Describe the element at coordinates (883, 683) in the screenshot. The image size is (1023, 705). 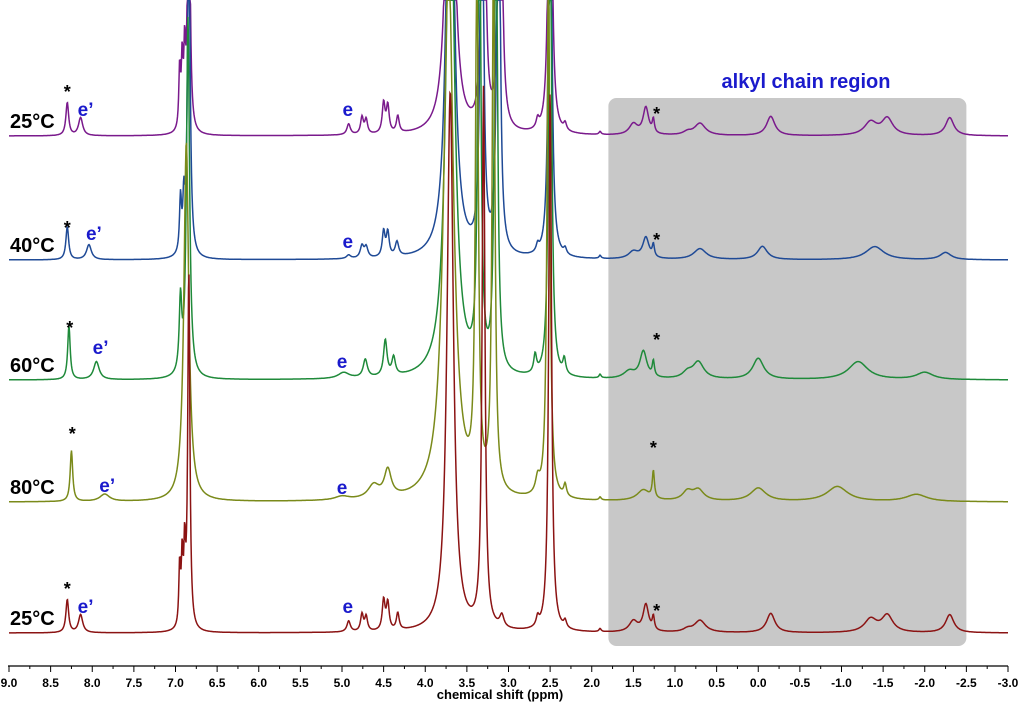
I see `x-tick-label: -1.5` at that location.